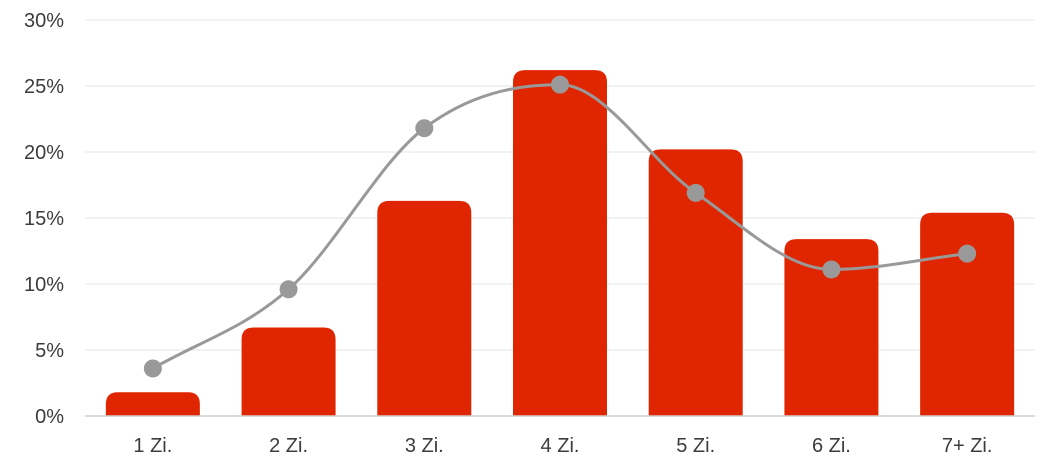 This screenshot has height=461, width=1056. Describe the element at coordinates (967, 446) in the screenshot. I see `x-tick-label-6: 7+ Zi.` at that location.